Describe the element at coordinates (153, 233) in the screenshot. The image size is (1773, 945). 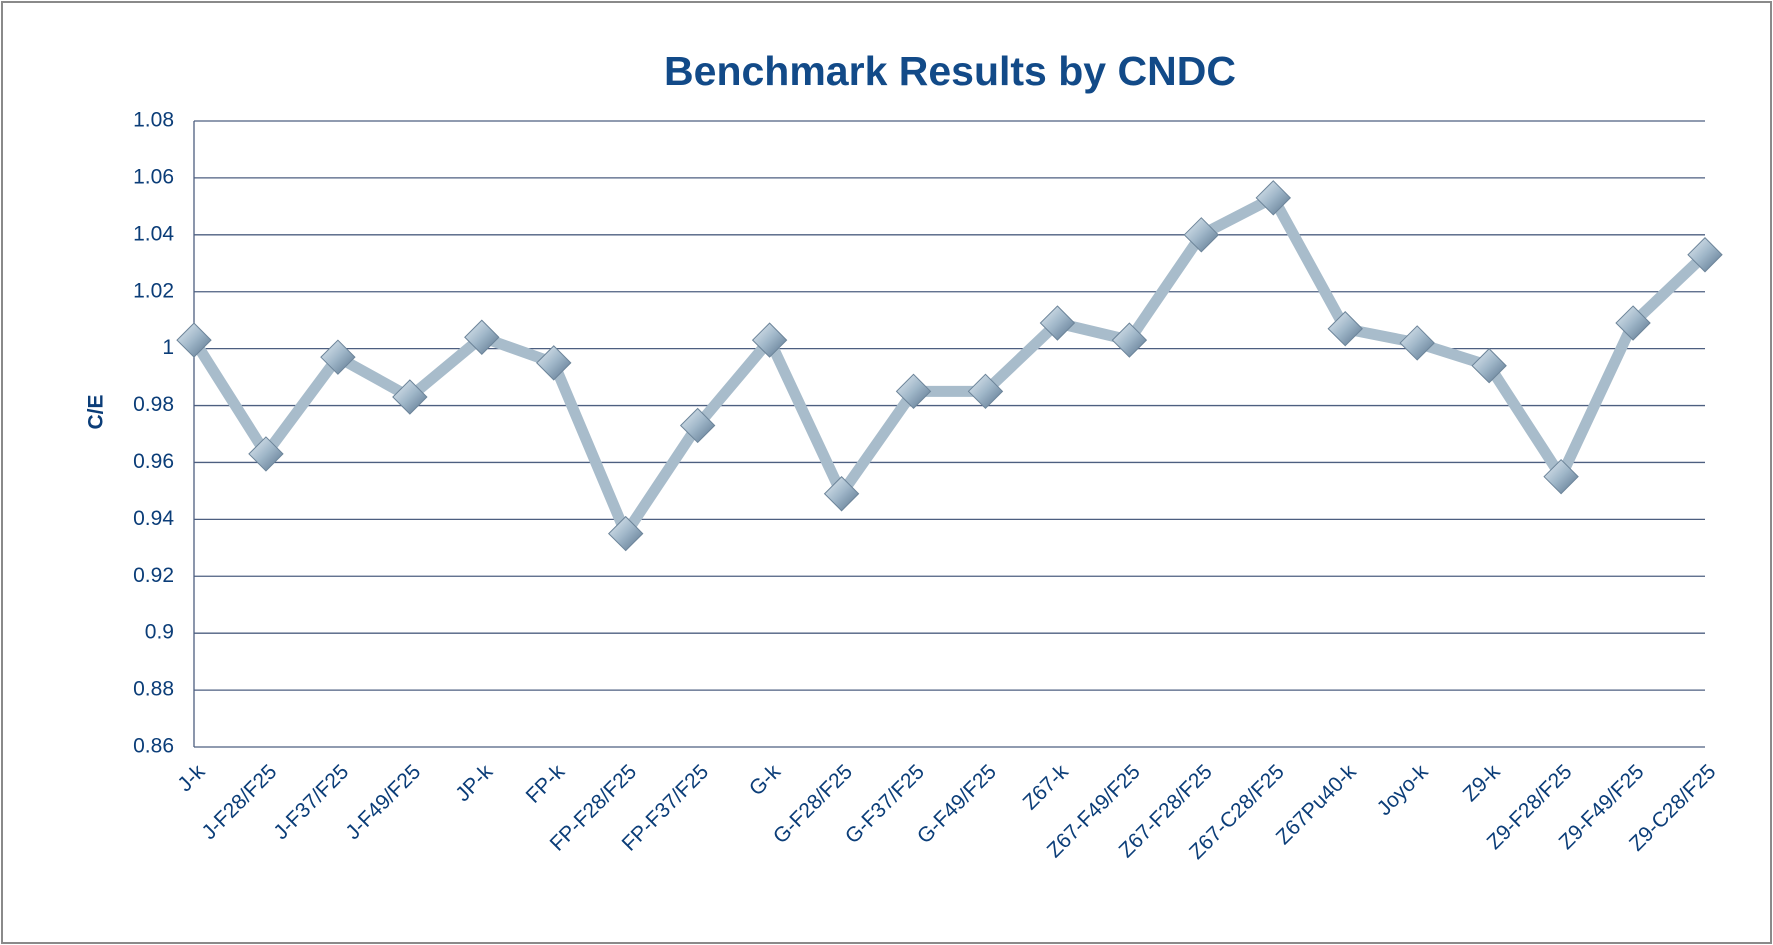
I see `y-tick-label: 1.04` at that location.